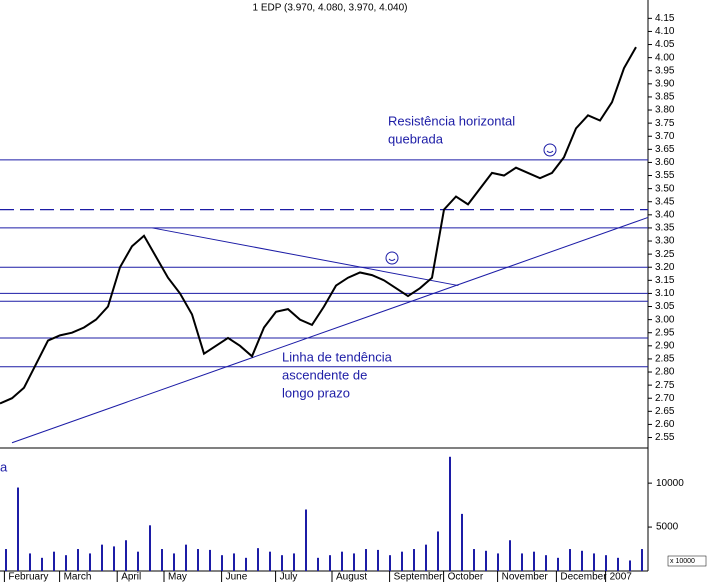  What do you see at coordinates (665, 267) in the screenshot?
I see `y-tick-label: 3.20` at bounding box center [665, 267].